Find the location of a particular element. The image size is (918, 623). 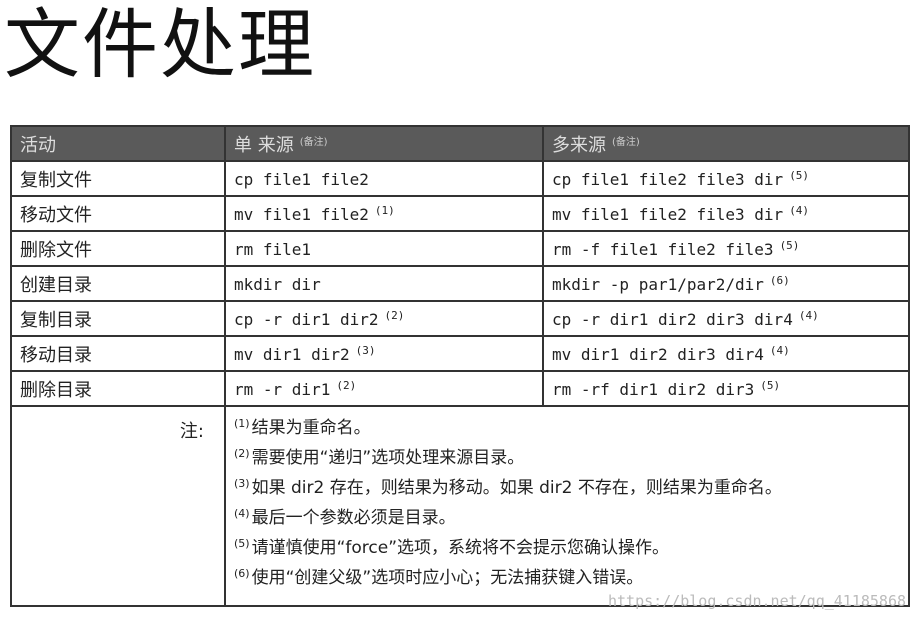

single-note-ref: (3) is located at coordinates (365, 350).